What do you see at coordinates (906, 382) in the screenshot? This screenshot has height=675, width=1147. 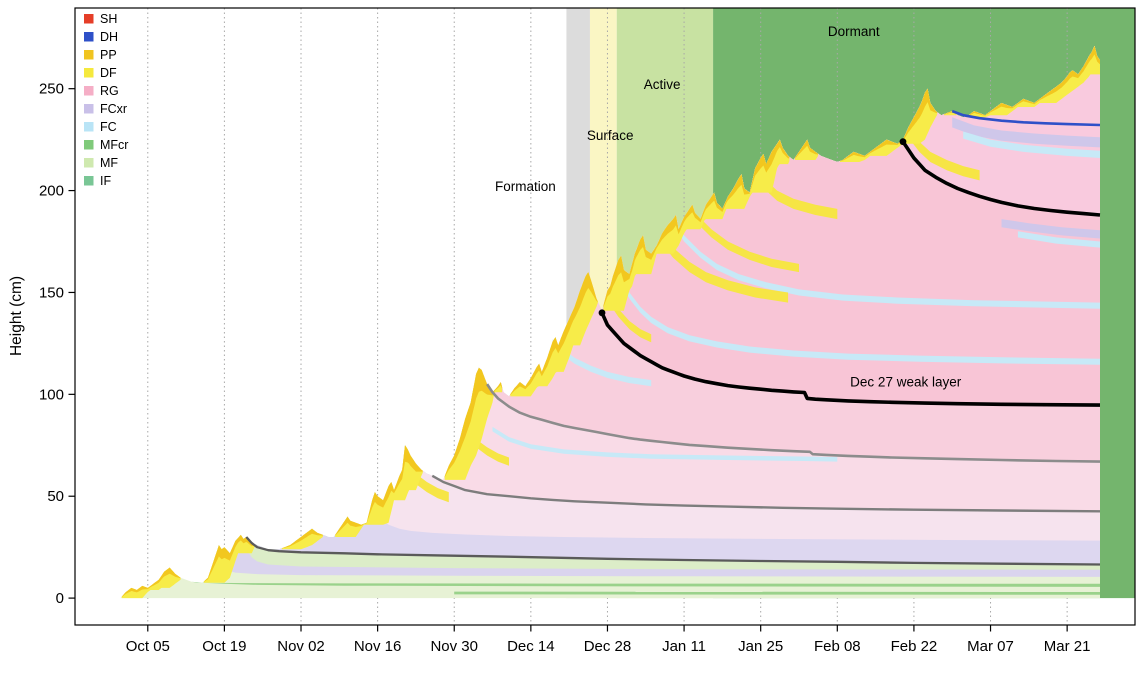 I see `annotation-dec-27-weak-layer: Dec 27 weak layer` at bounding box center [906, 382].